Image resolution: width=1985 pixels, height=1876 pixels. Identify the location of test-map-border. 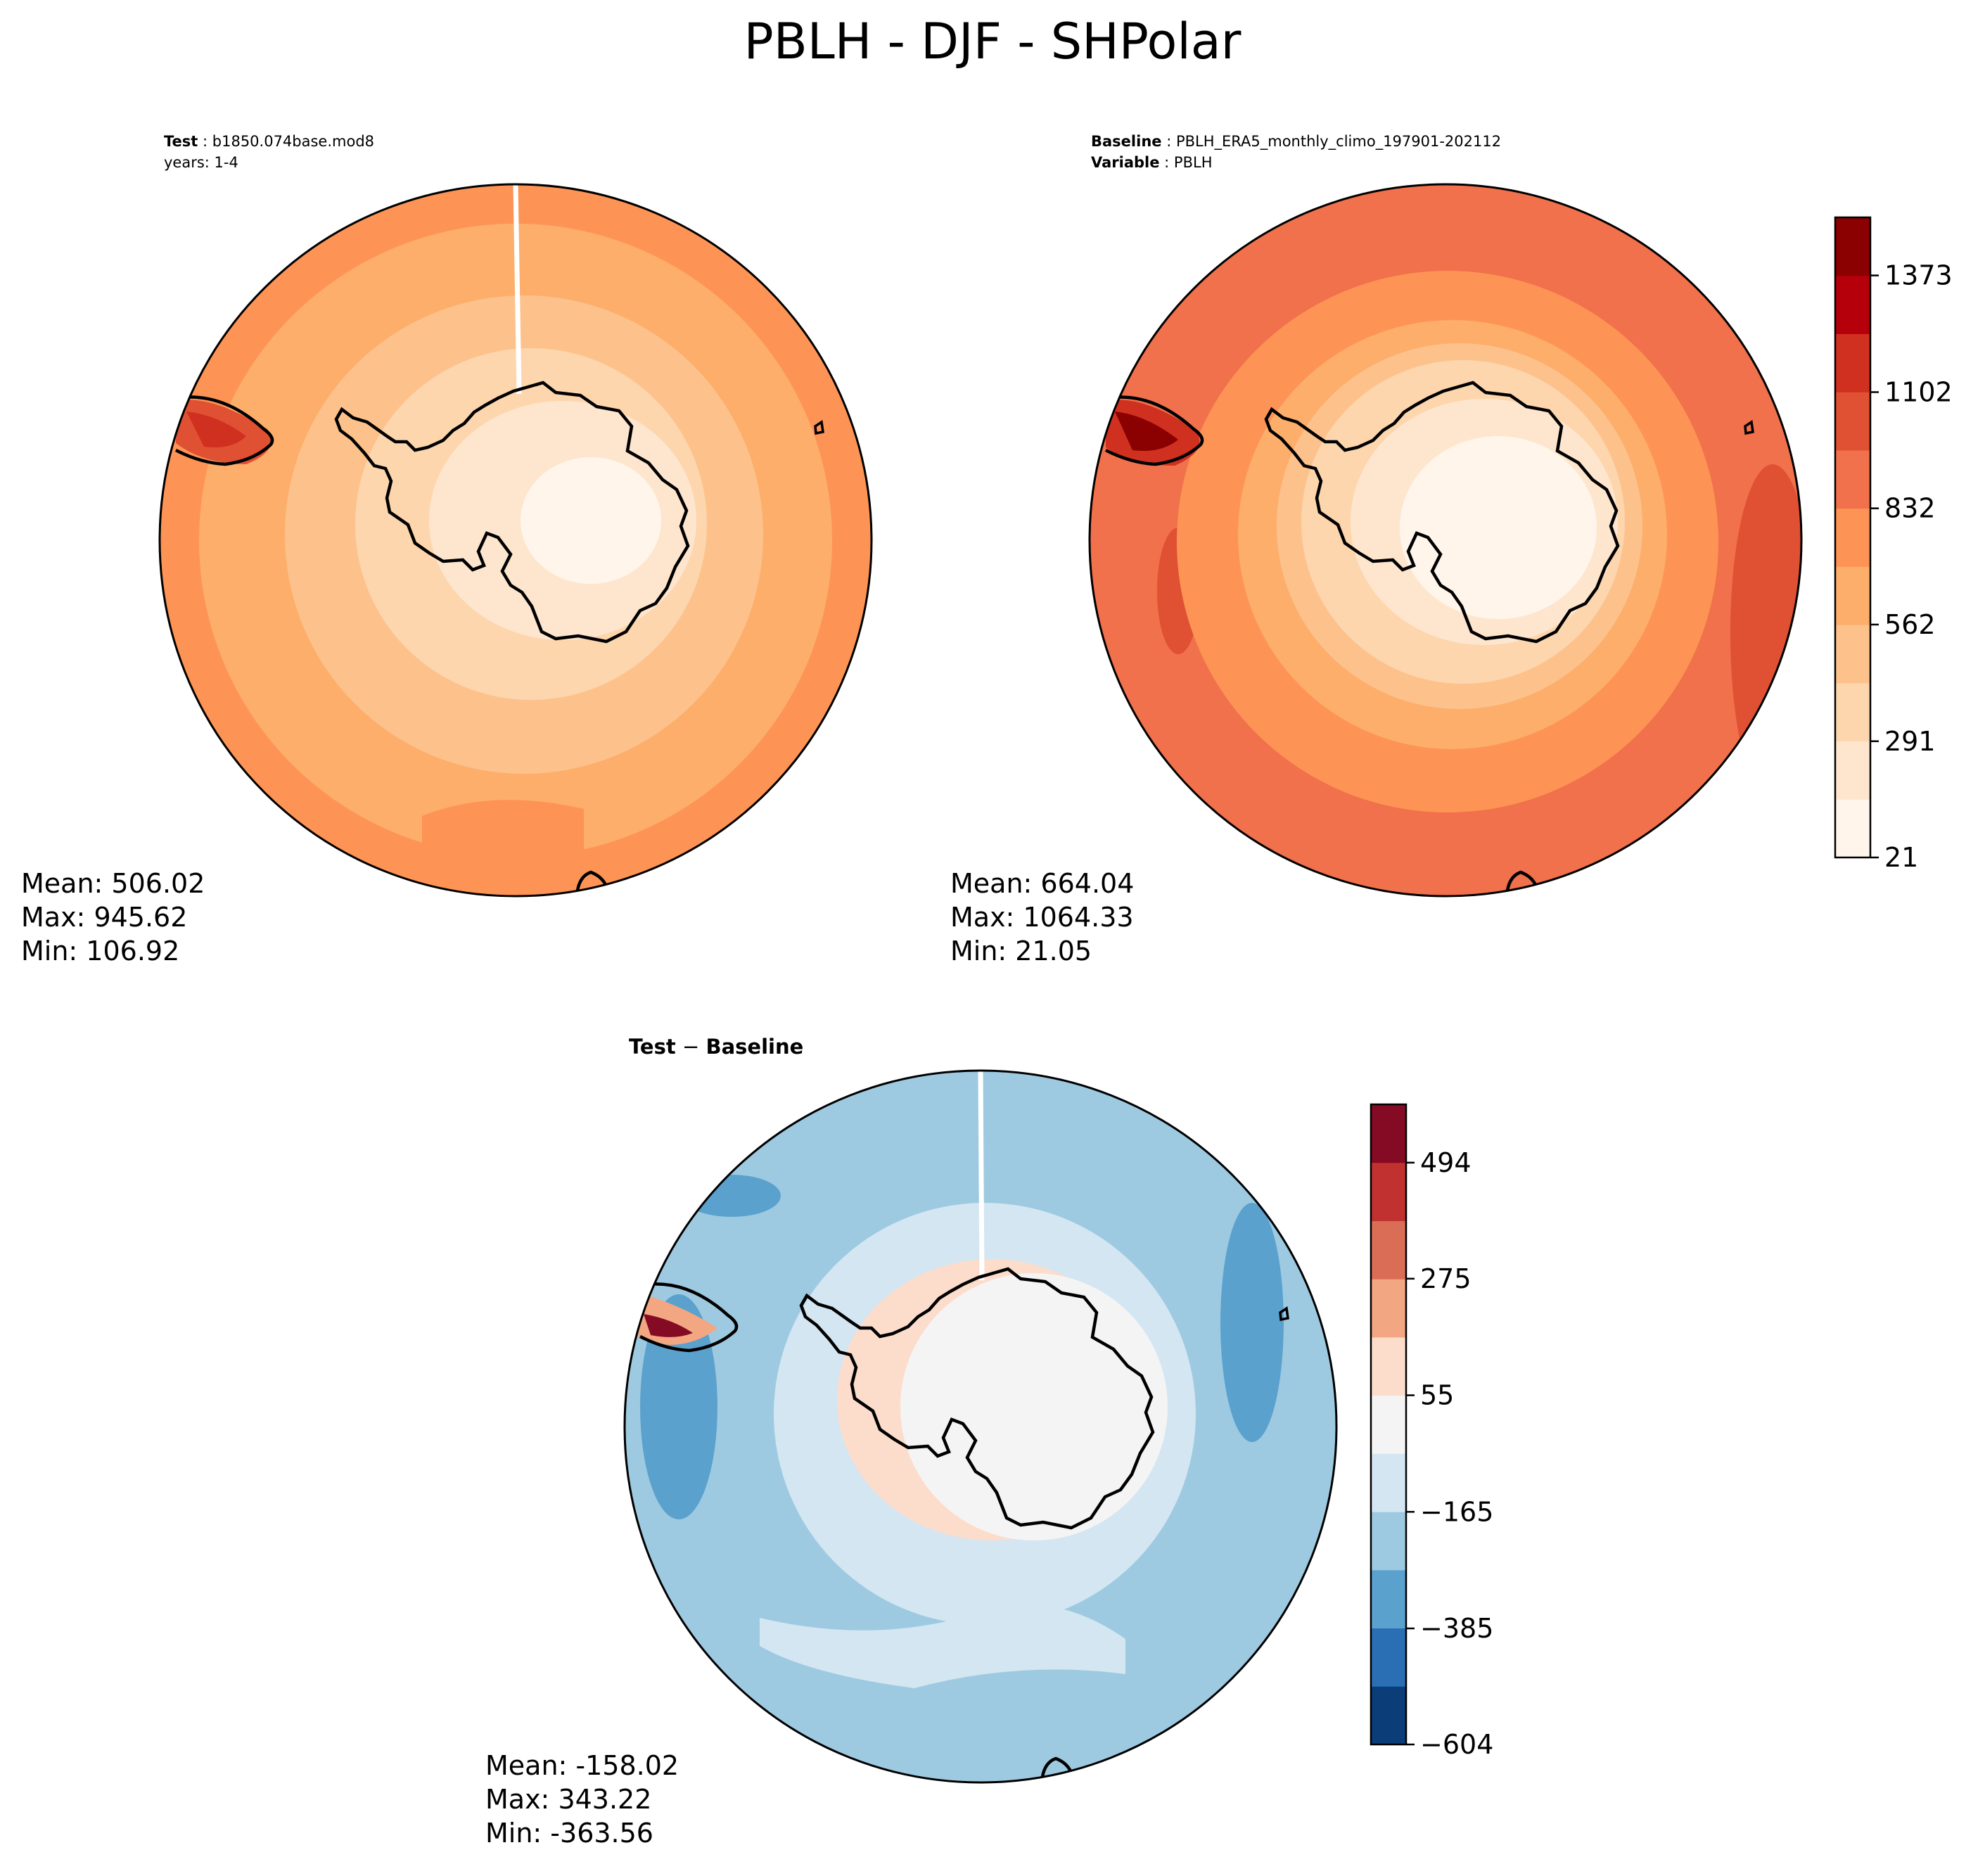
(515, 540).